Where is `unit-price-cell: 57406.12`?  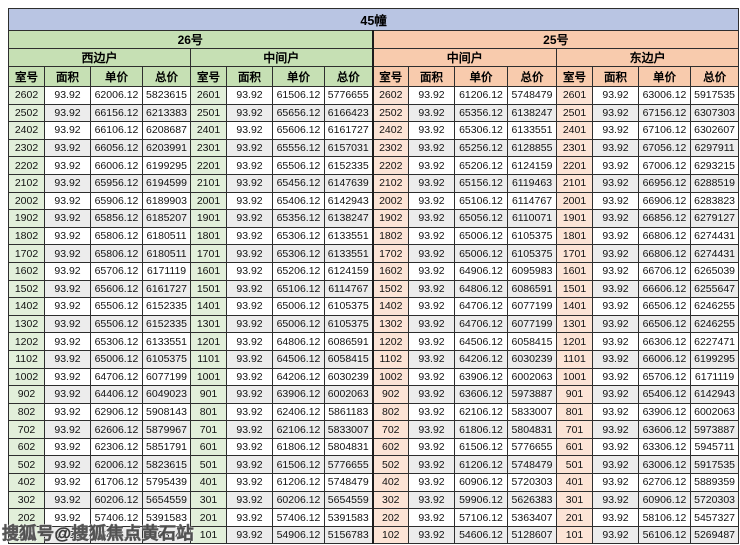
unit-price-cell: 57406.12 is located at coordinates (298, 517).